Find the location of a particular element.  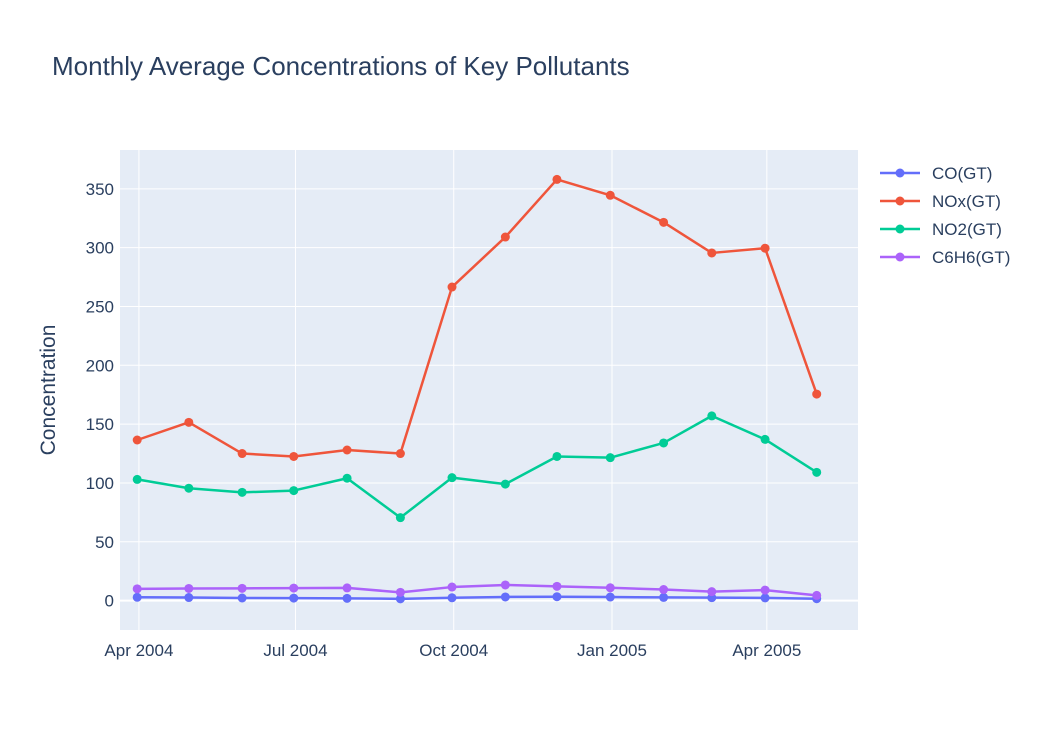

legend-item: CO(GT) is located at coordinates (936, 173).